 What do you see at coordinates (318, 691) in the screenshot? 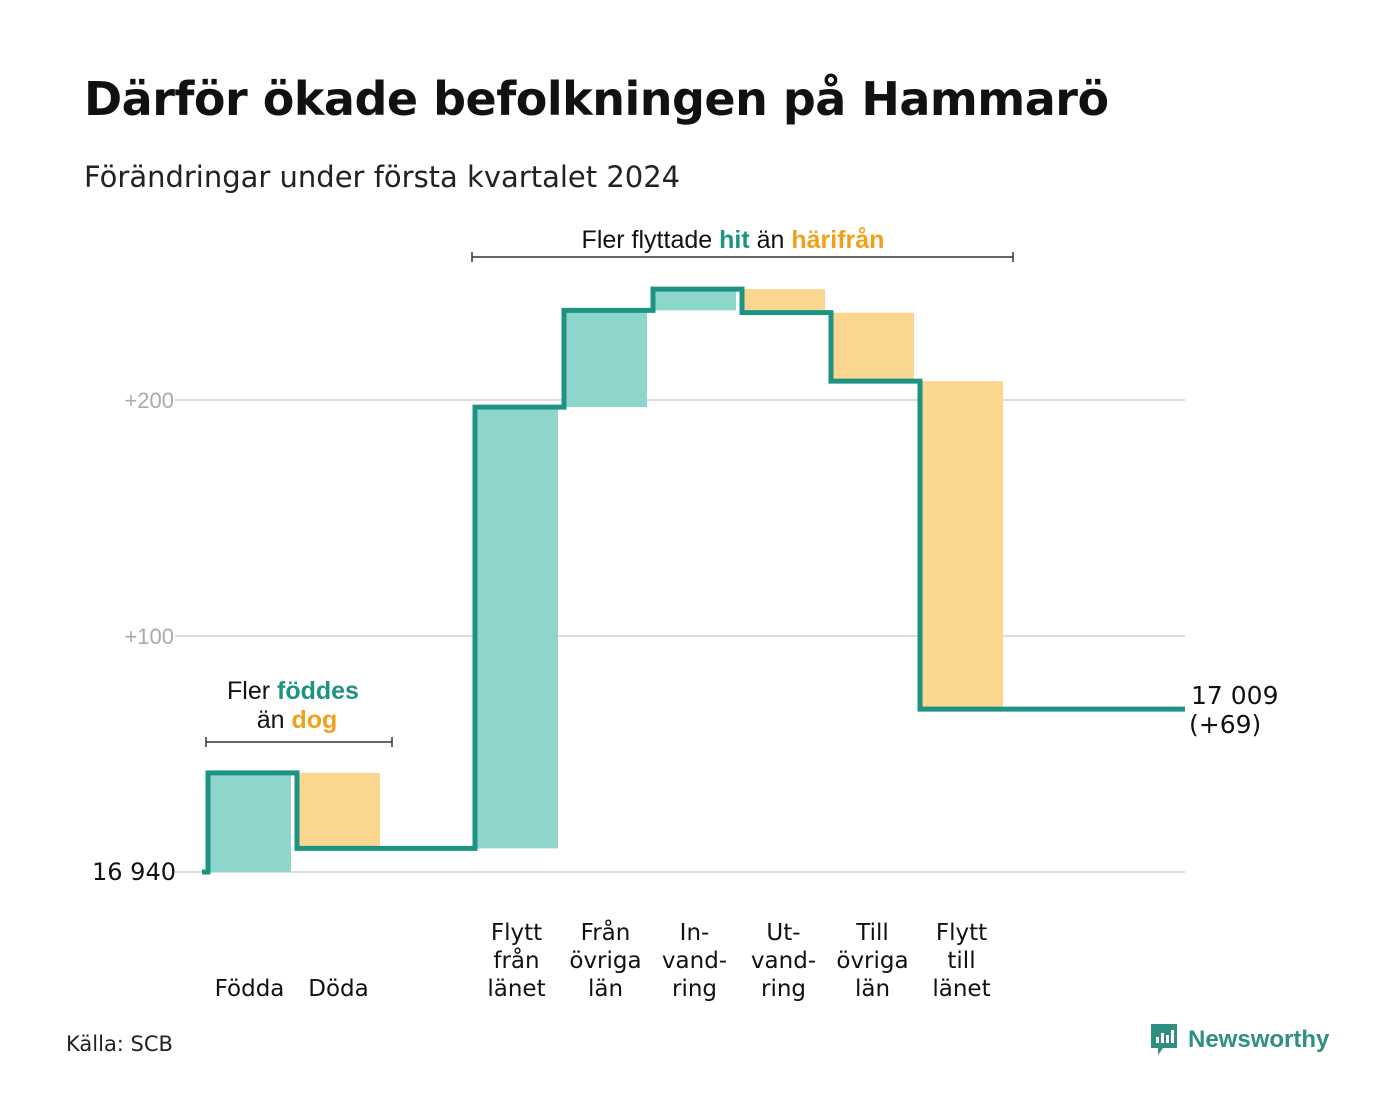
I see `births-highlight: föddes` at bounding box center [318, 691].